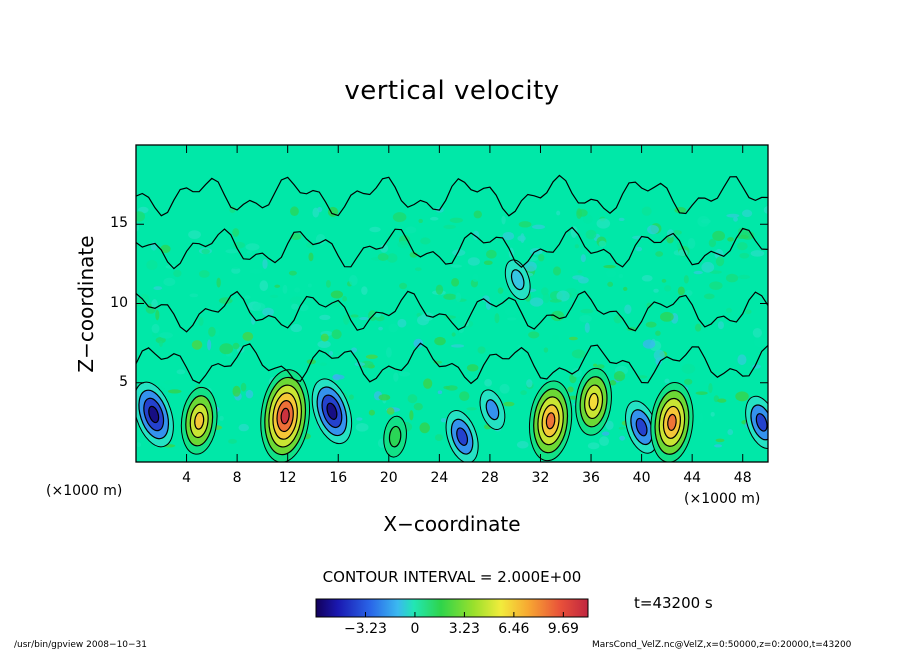 This screenshot has height=654, width=904. What do you see at coordinates (464, 614) in the screenshot?
I see `colorbar-ticks` at bounding box center [464, 614].